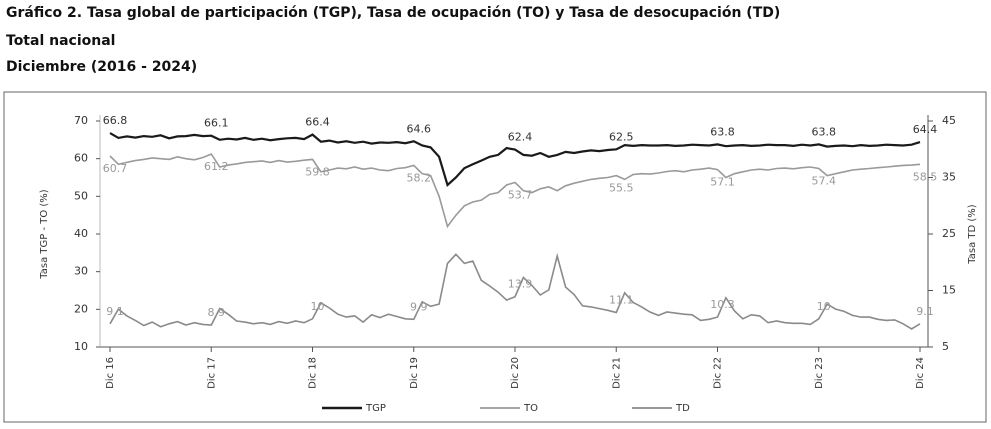 This screenshot has width=991, height=429. Describe the element at coordinates (216, 166) in the screenshot. I see `data-label: 61.2` at that location.